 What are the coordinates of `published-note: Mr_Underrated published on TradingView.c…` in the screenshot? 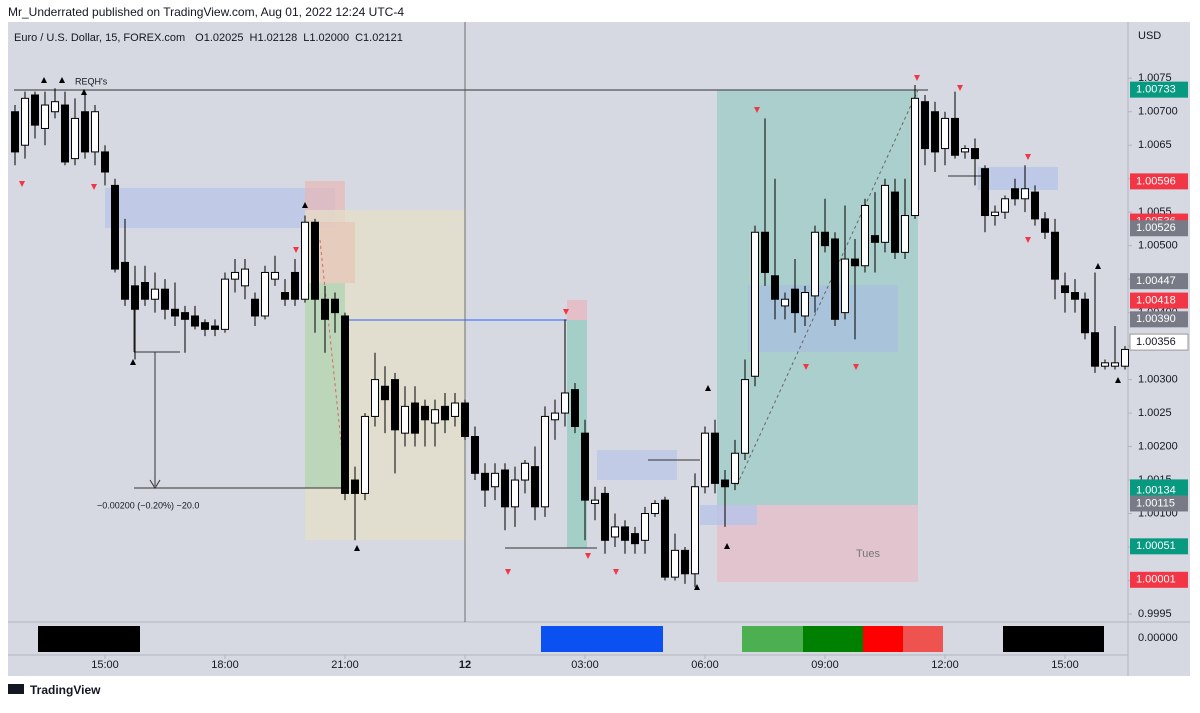 It's located at (206, 12).